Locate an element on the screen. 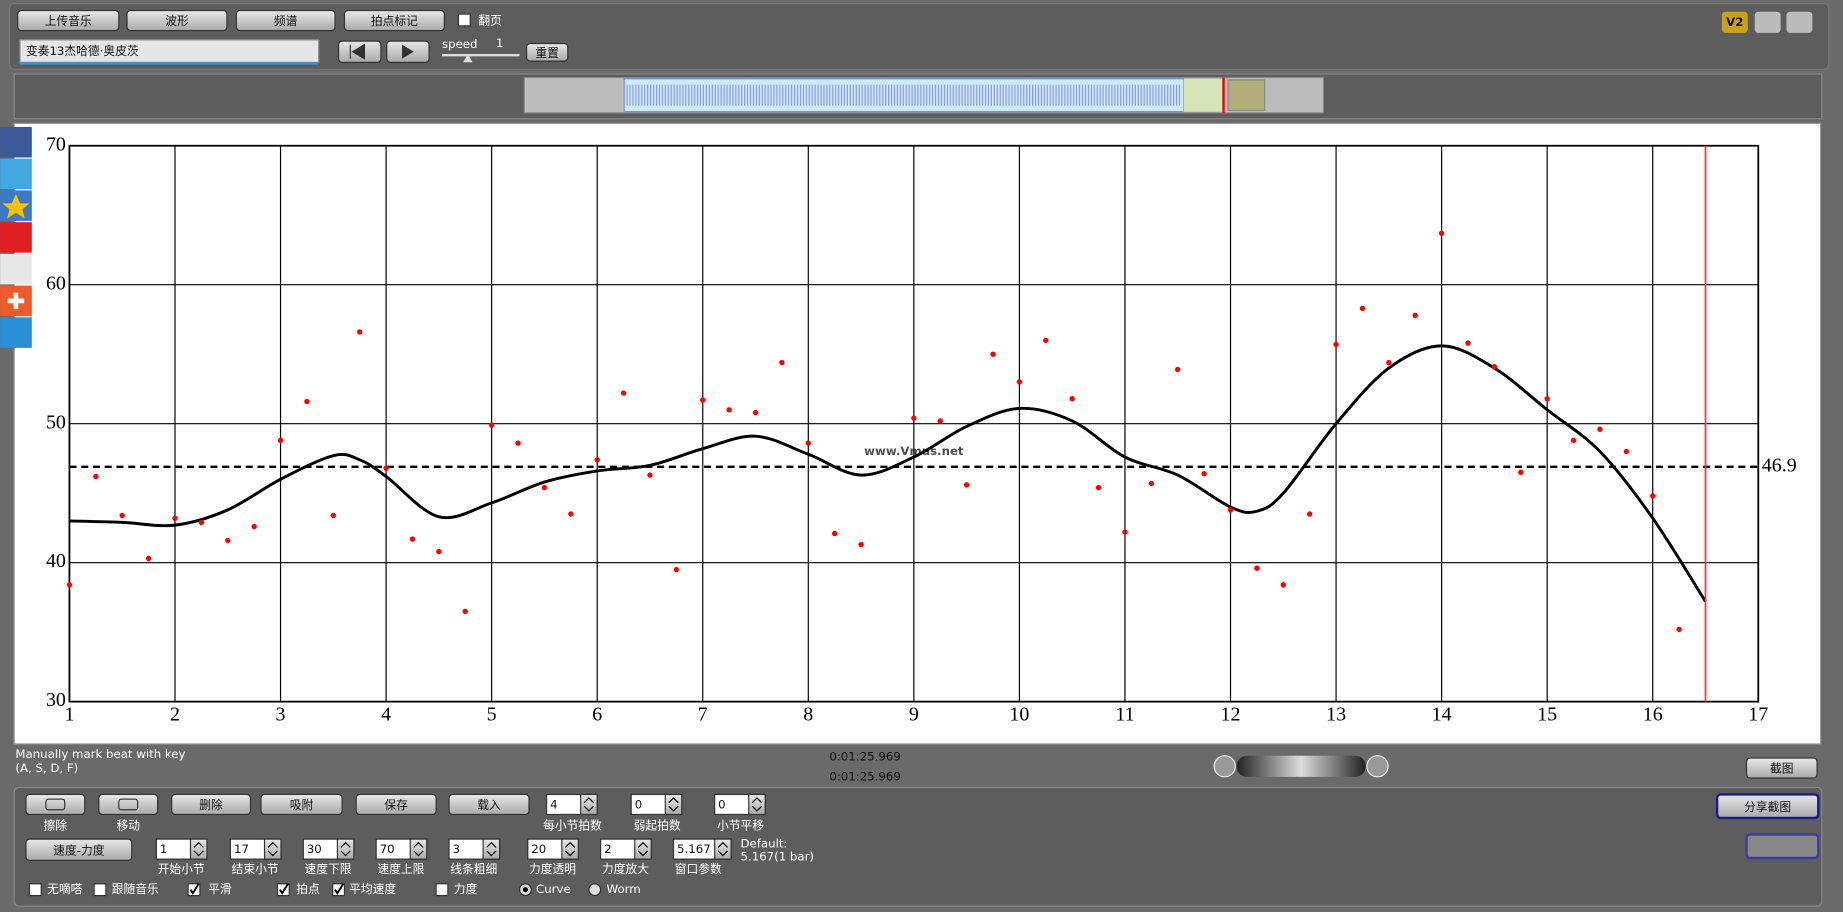  mode-button is located at coordinates (79, 849).